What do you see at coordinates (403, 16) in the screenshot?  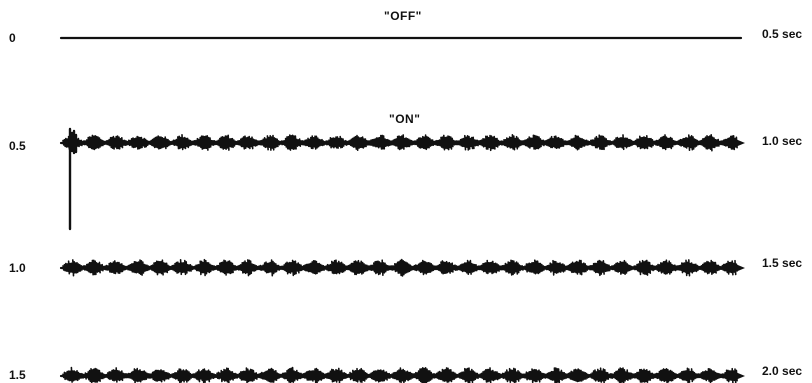 I see `state-label-off: "OFF"` at bounding box center [403, 16].